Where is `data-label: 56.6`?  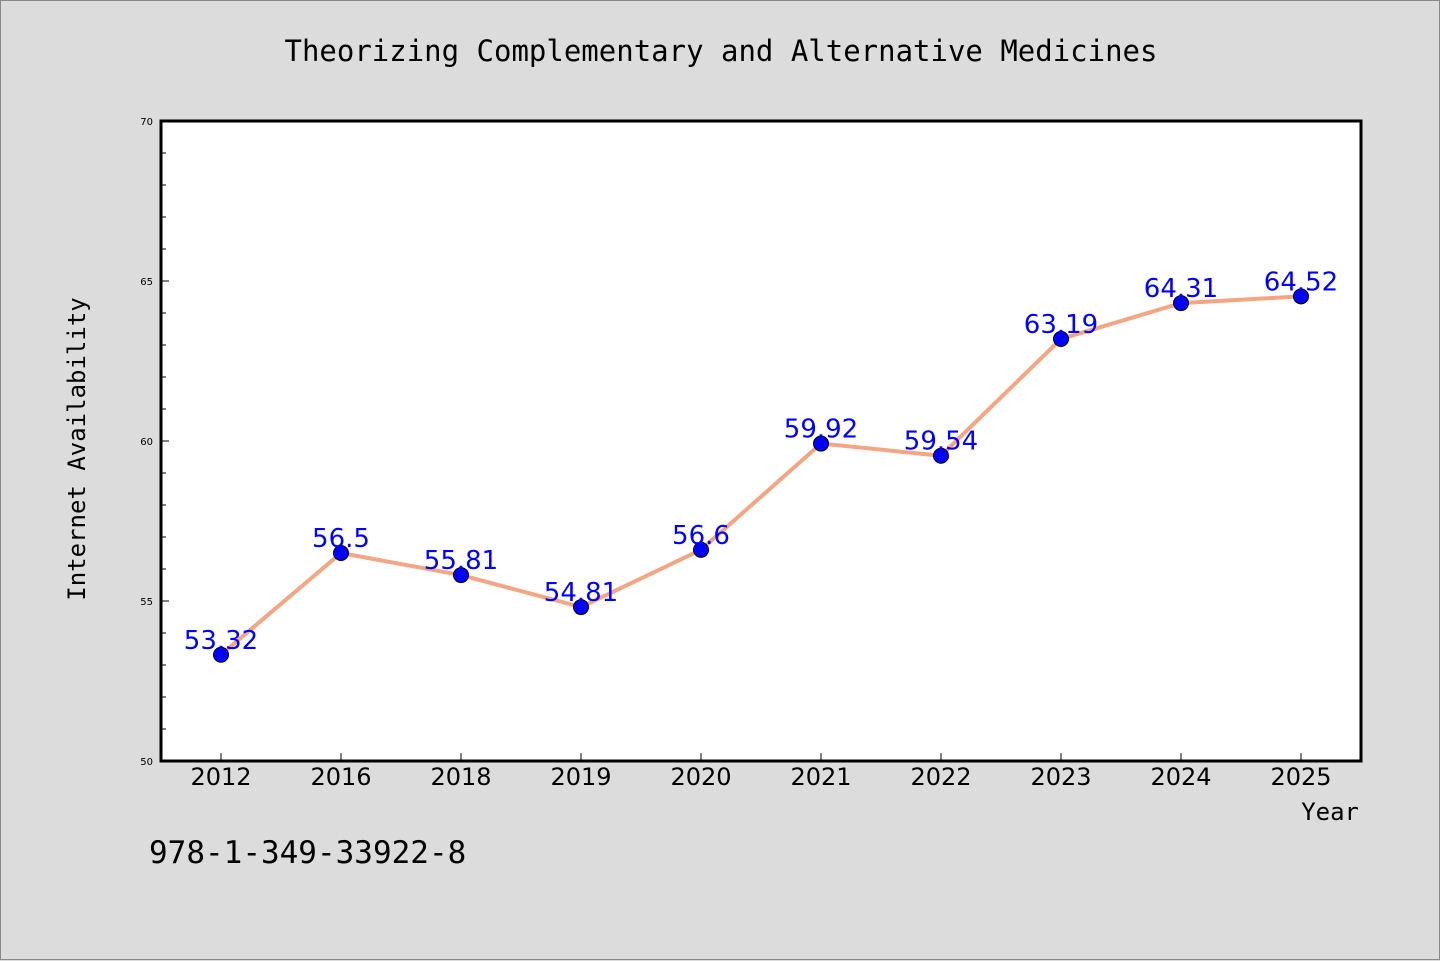
data-label: 56.6 is located at coordinates (701, 536).